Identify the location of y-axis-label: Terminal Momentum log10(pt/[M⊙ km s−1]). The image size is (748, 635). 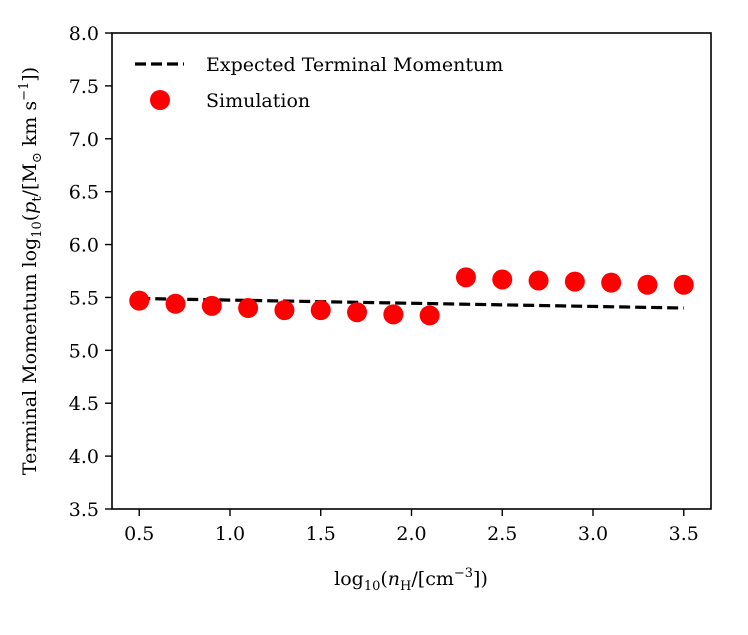
(31, 271).